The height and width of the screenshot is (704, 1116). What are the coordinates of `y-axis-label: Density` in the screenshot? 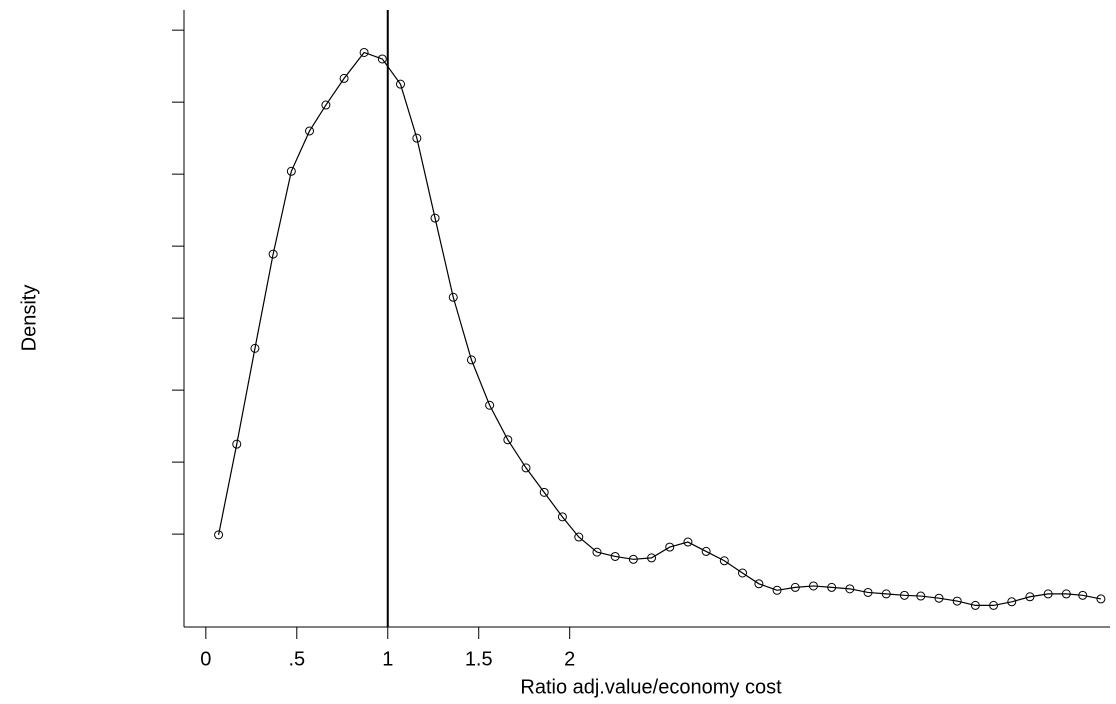 It's located at (29, 318).